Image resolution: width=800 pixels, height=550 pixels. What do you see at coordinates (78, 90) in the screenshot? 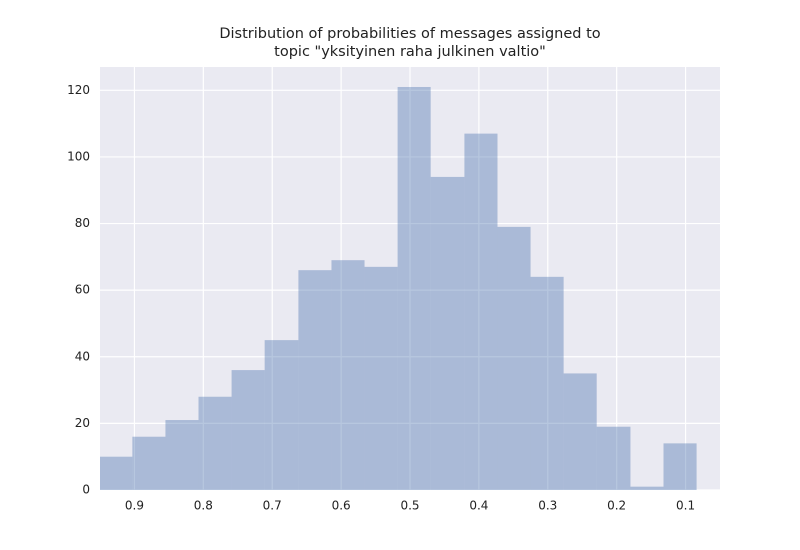
I see `y-tick-label: 120` at bounding box center [78, 90].